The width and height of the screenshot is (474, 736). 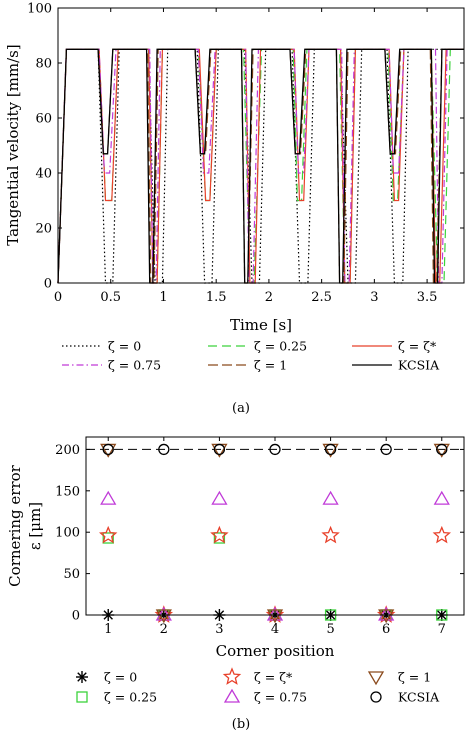 I want to click on y-tick-label: 40, so click(x=43, y=174).